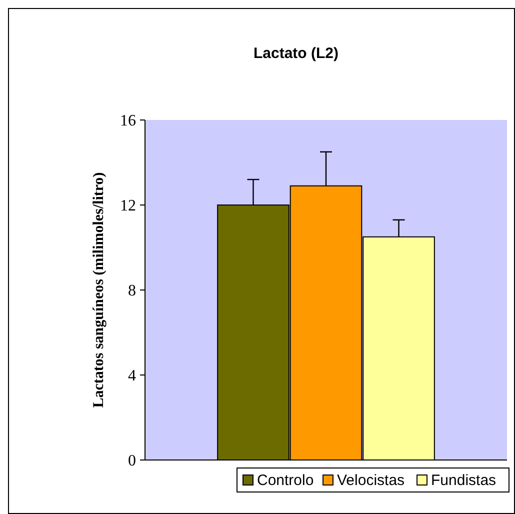 Image resolution: width=515 pixels, height=514 pixels. Describe the element at coordinates (132, 291) in the screenshot. I see `y-tick-label: 8` at that location.